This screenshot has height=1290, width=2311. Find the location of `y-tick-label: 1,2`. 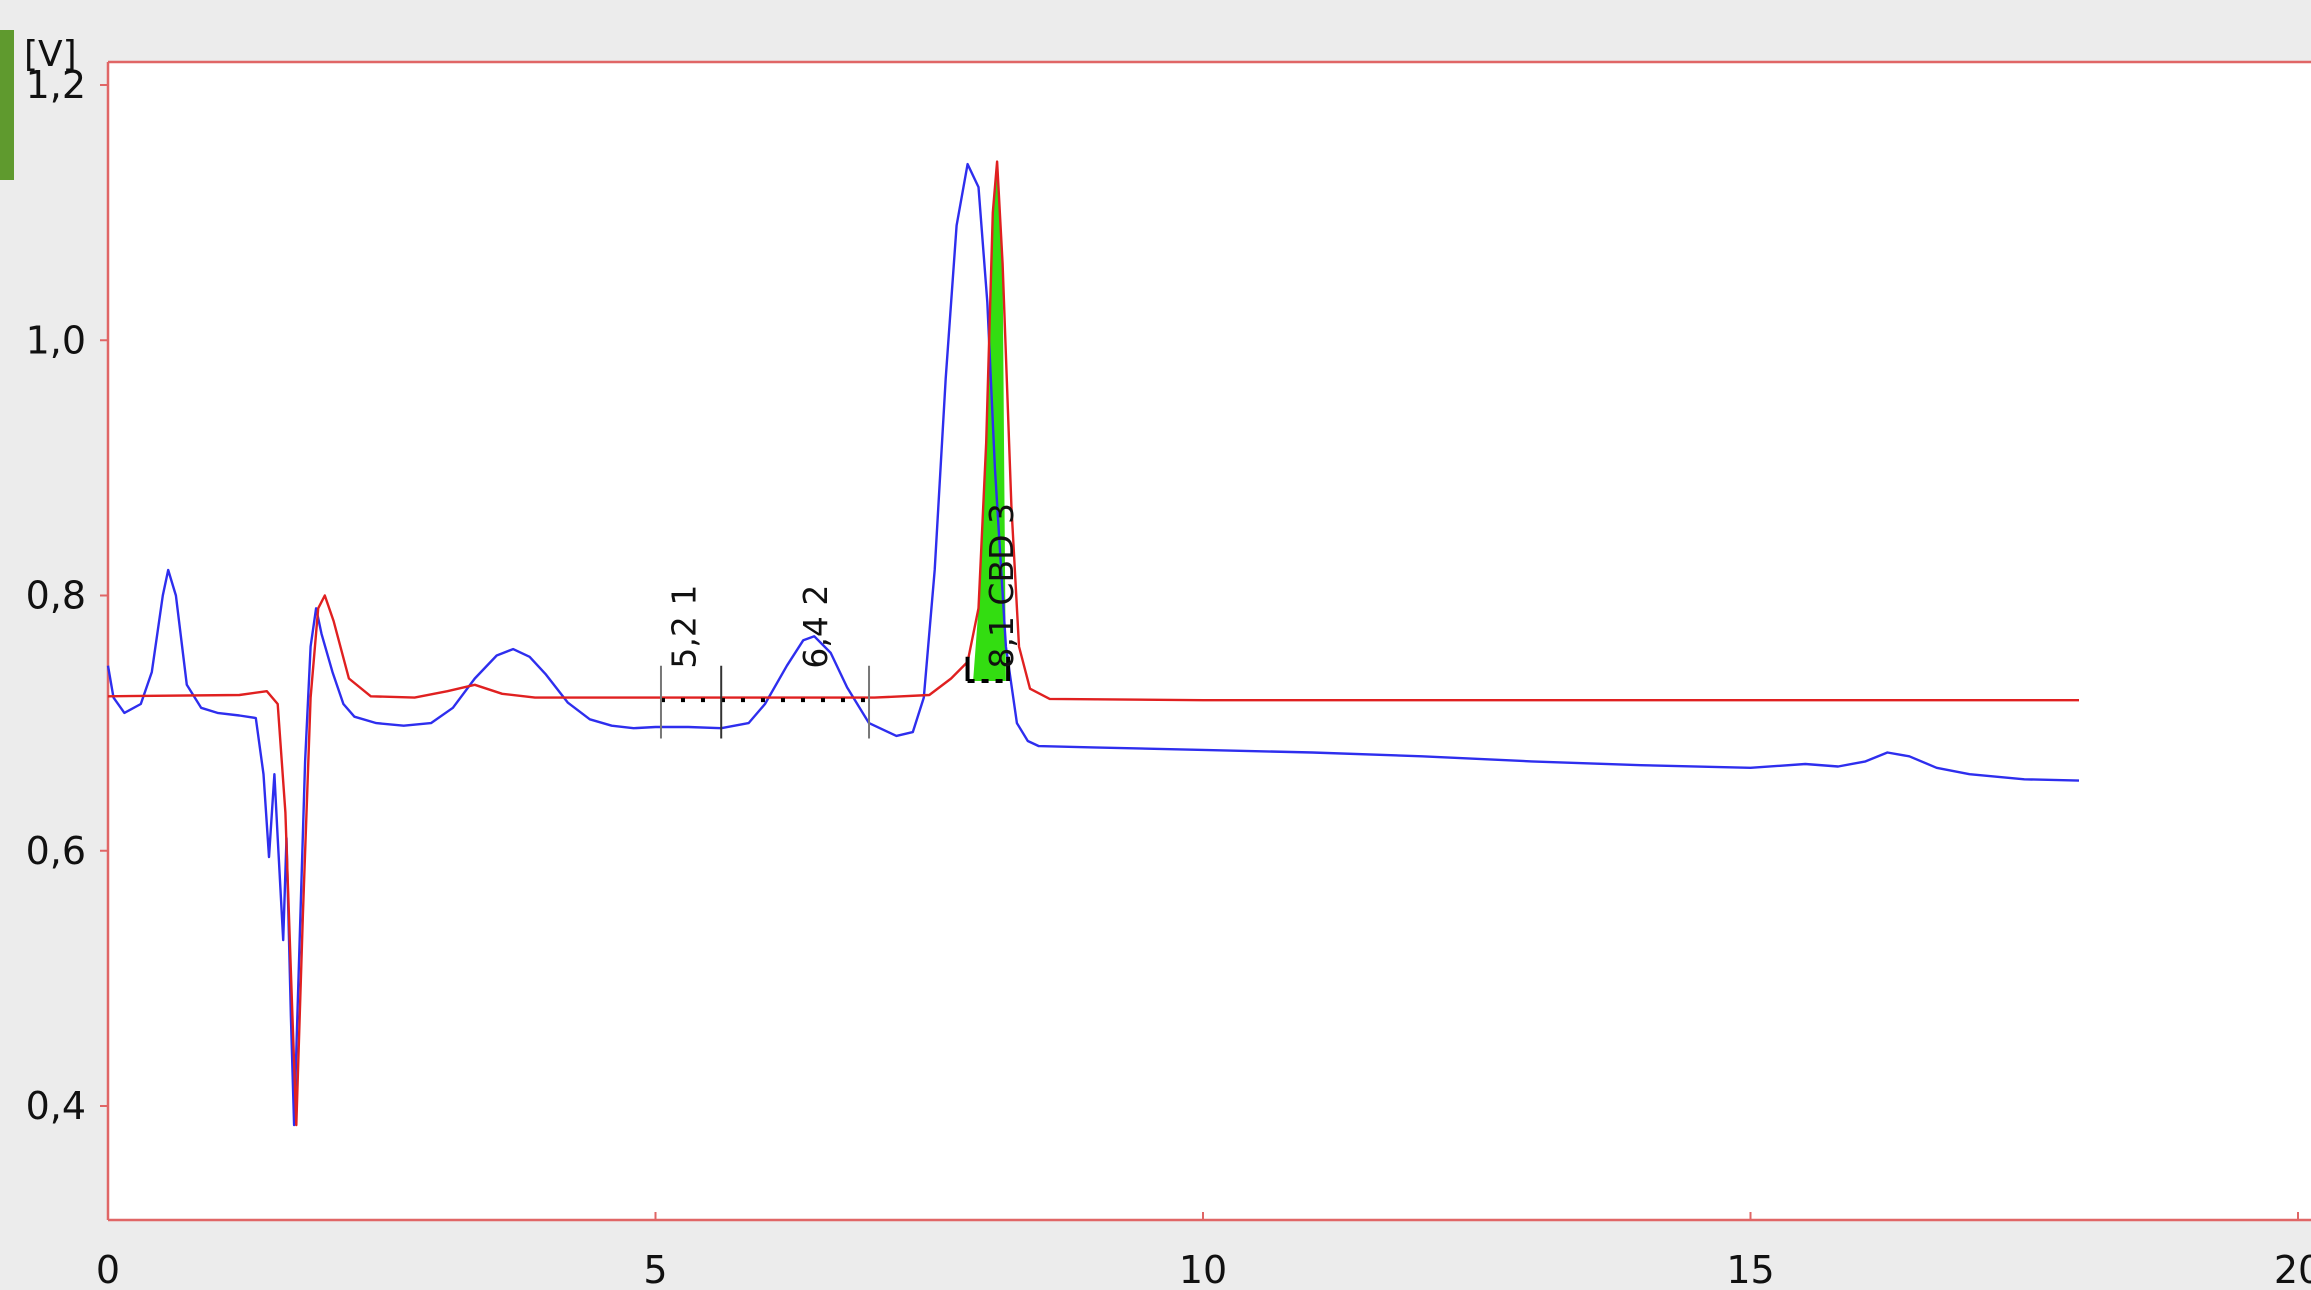

y-tick-label: 1,2 is located at coordinates (56, 85).